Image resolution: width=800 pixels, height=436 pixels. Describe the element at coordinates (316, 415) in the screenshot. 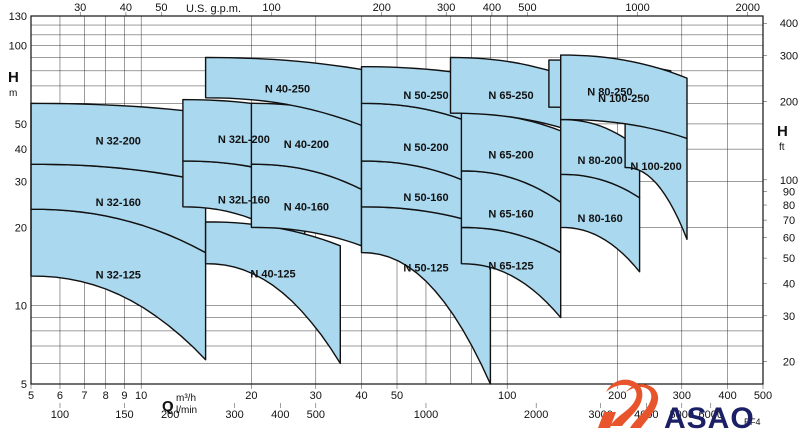

I see `x-tick-label-lmin: 500` at that location.